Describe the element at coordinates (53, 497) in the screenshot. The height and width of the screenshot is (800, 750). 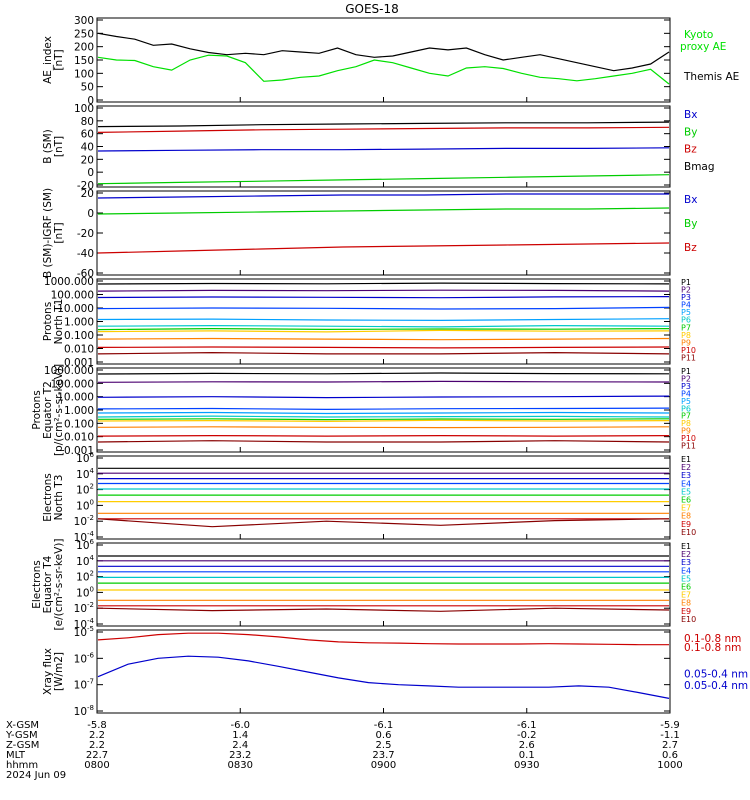
I see `y-axis-label: ElectronsNorth T3` at that location.